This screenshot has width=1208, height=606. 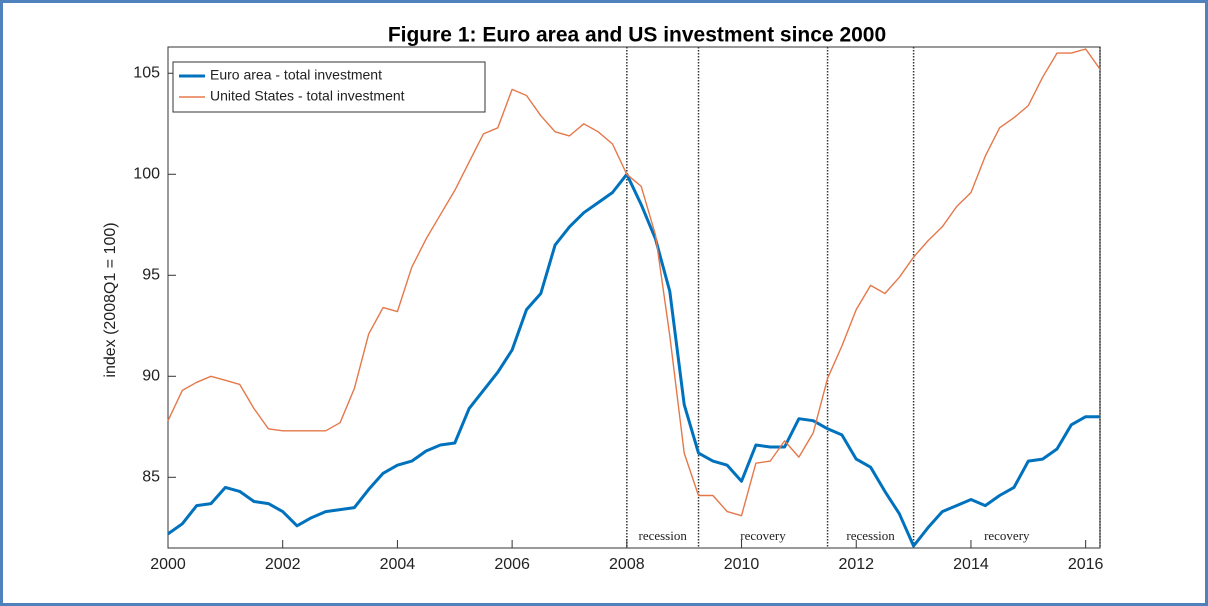 What do you see at coordinates (110, 299) in the screenshot?
I see `y-axis-label: index (2008Q1 = 100)` at bounding box center [110, 299].